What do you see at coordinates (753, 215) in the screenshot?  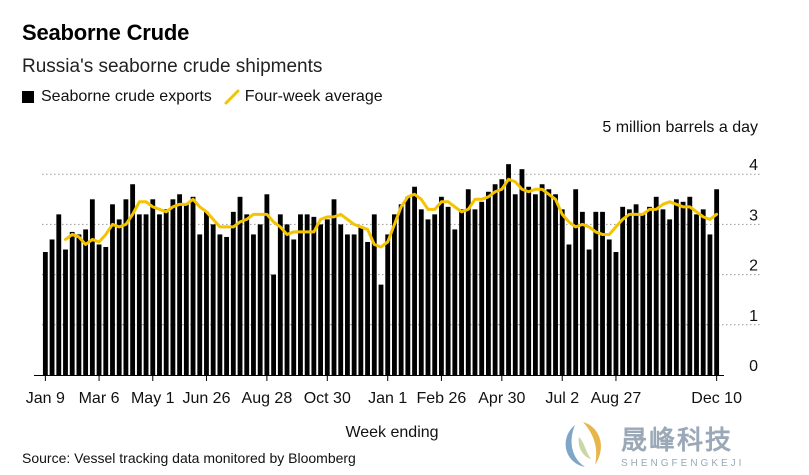 I see `y-tick-label: 3` at bounding box center [753, 215].